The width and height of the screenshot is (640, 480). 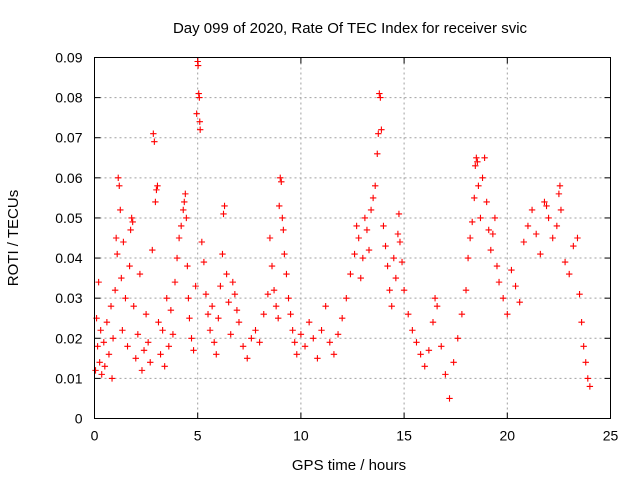 I want to click on y-tick-label: 0, so click(x=79, y=419).